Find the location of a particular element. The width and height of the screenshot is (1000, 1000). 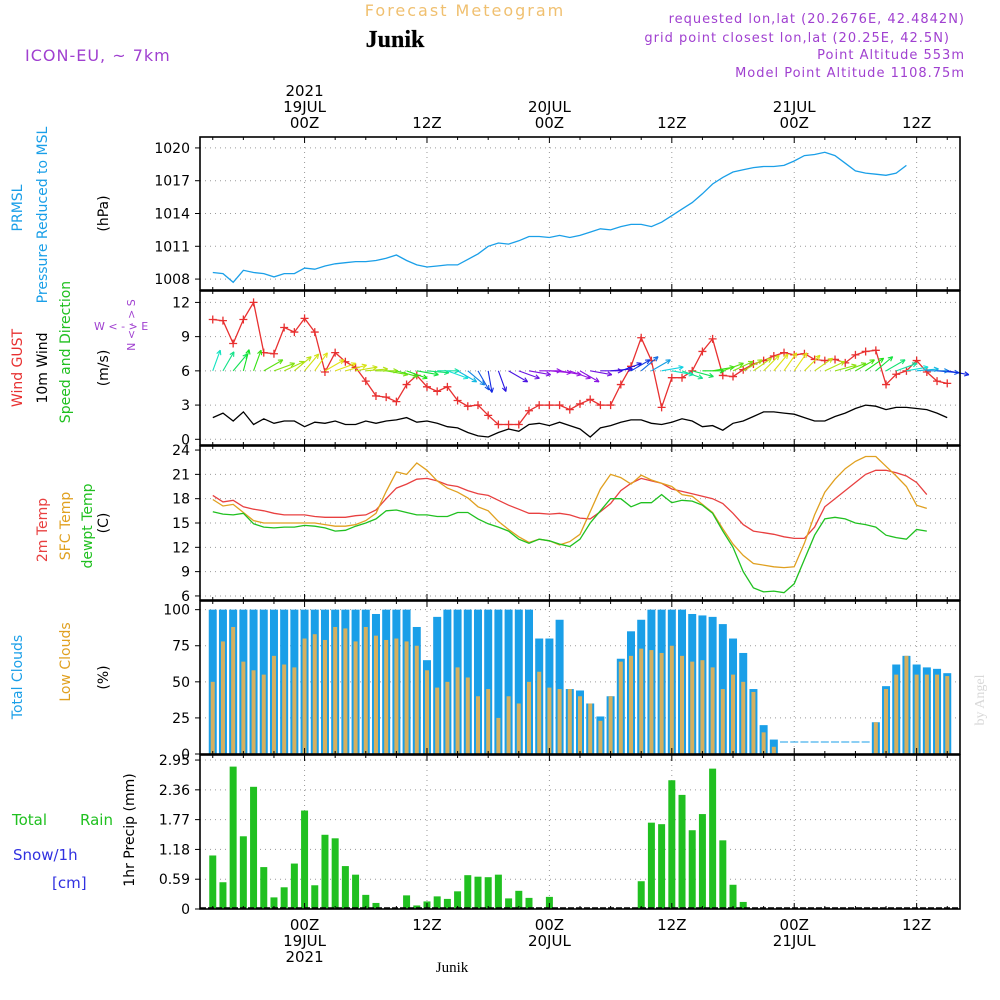

y-tick-label: 2.36 is located at coordinates (174, 791).